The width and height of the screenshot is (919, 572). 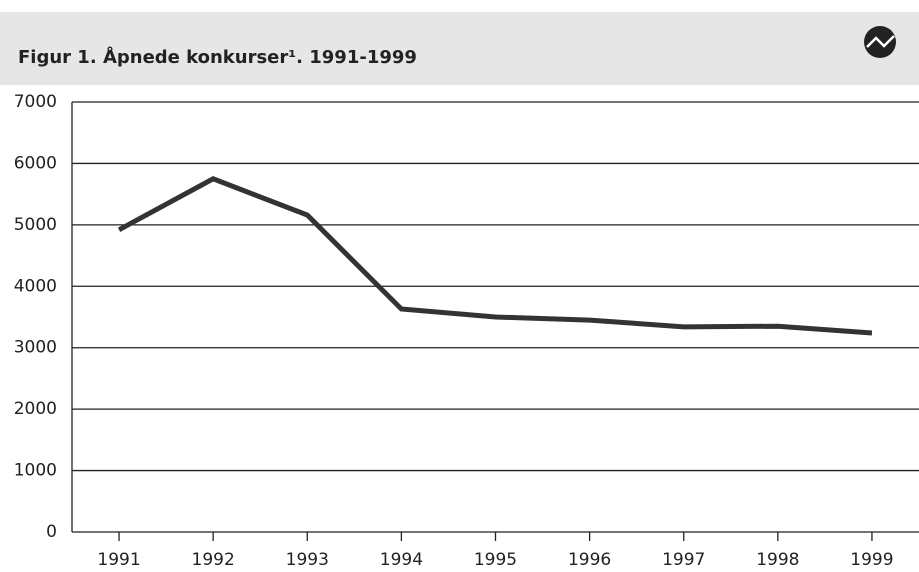 I want to click on chart-title: Figur 1. Åpnede konkurser¹. 1991-1999, so click(x=217, y=56).